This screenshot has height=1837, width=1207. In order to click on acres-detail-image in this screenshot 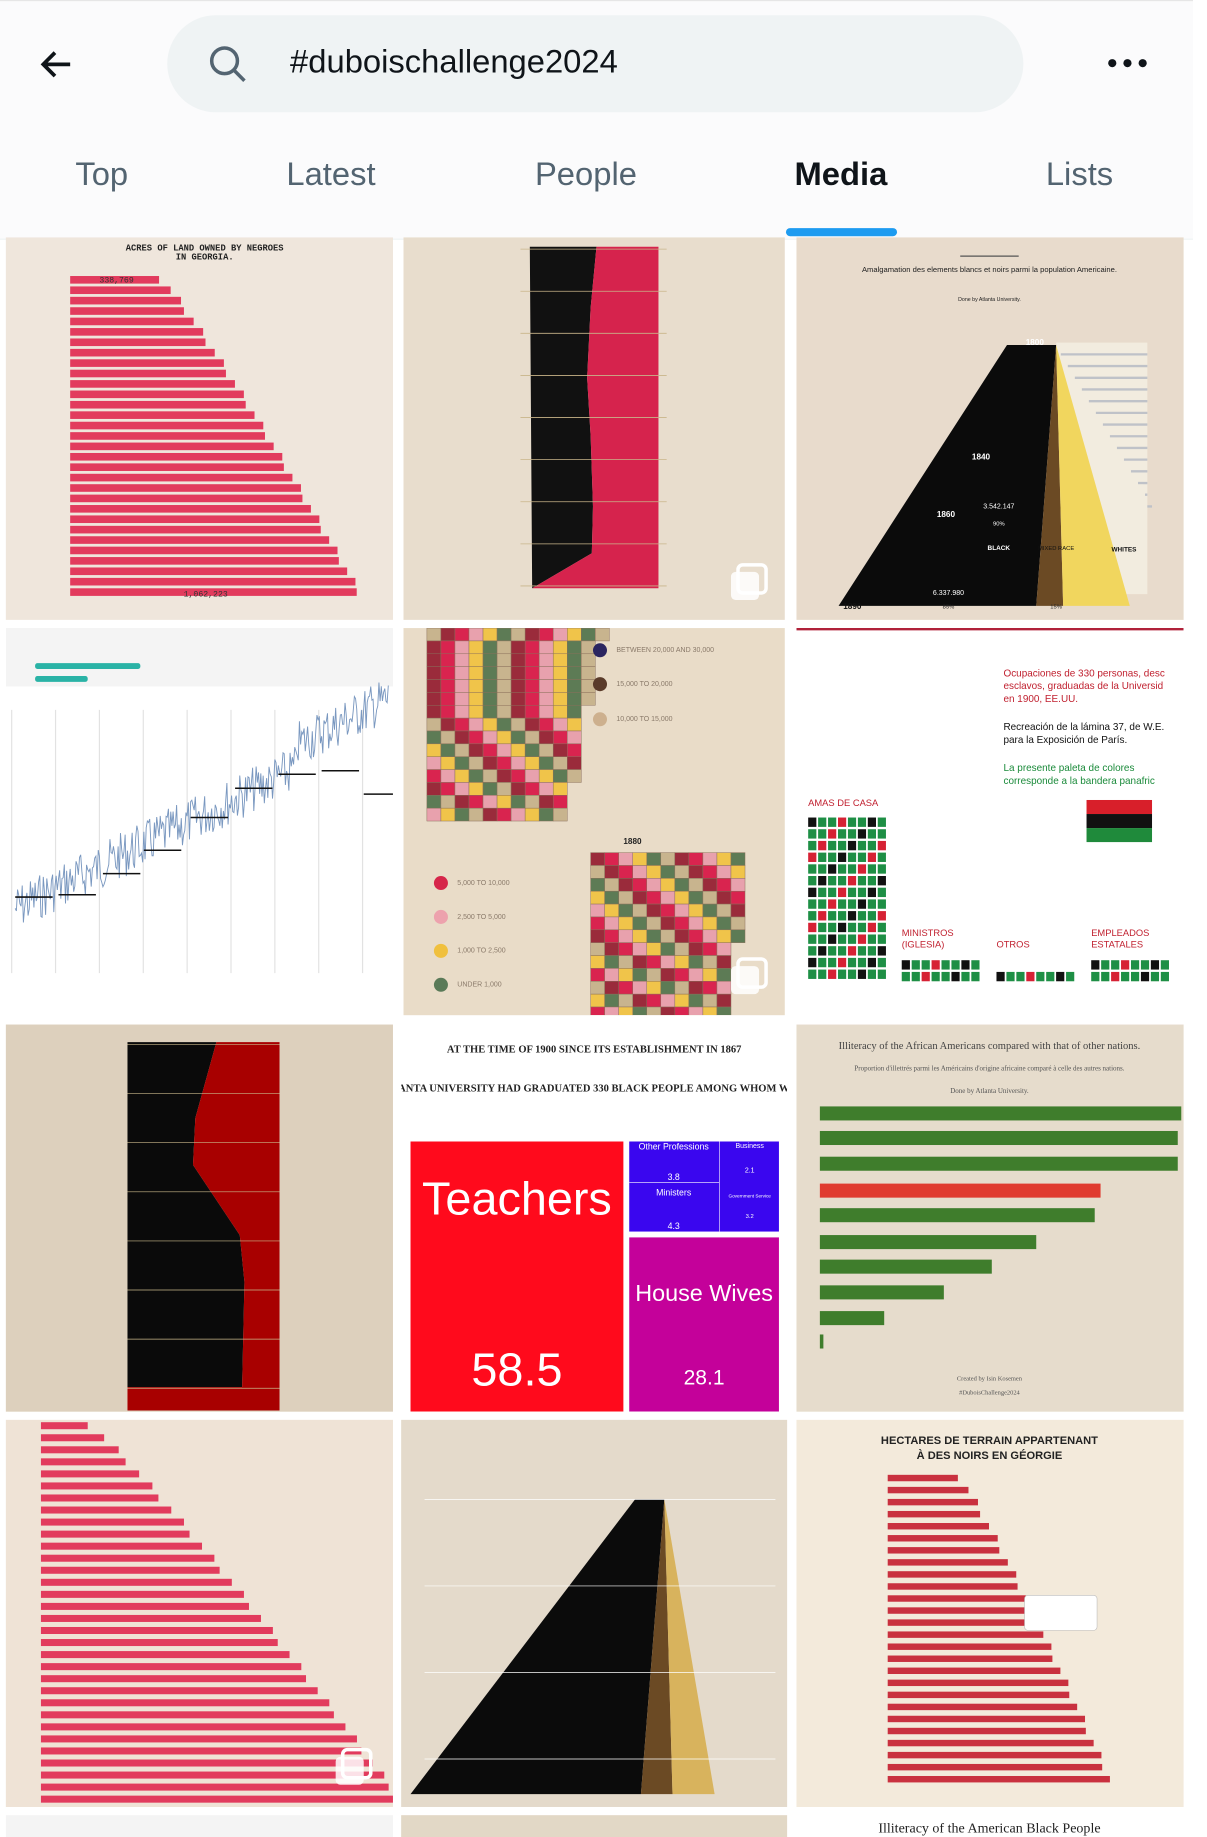, I will do `click(216, 1612)`.